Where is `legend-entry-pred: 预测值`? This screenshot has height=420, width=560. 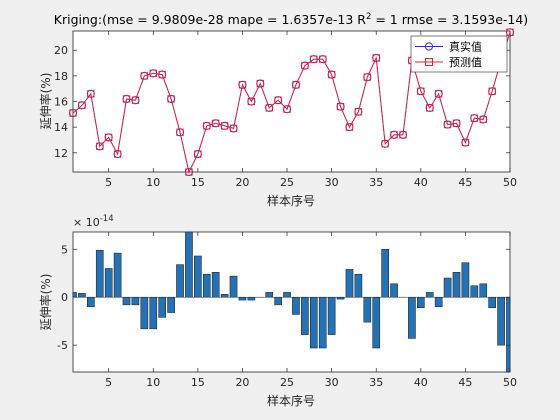
legend-entry-pred: 预测值 is located at coordinates (448, 62).